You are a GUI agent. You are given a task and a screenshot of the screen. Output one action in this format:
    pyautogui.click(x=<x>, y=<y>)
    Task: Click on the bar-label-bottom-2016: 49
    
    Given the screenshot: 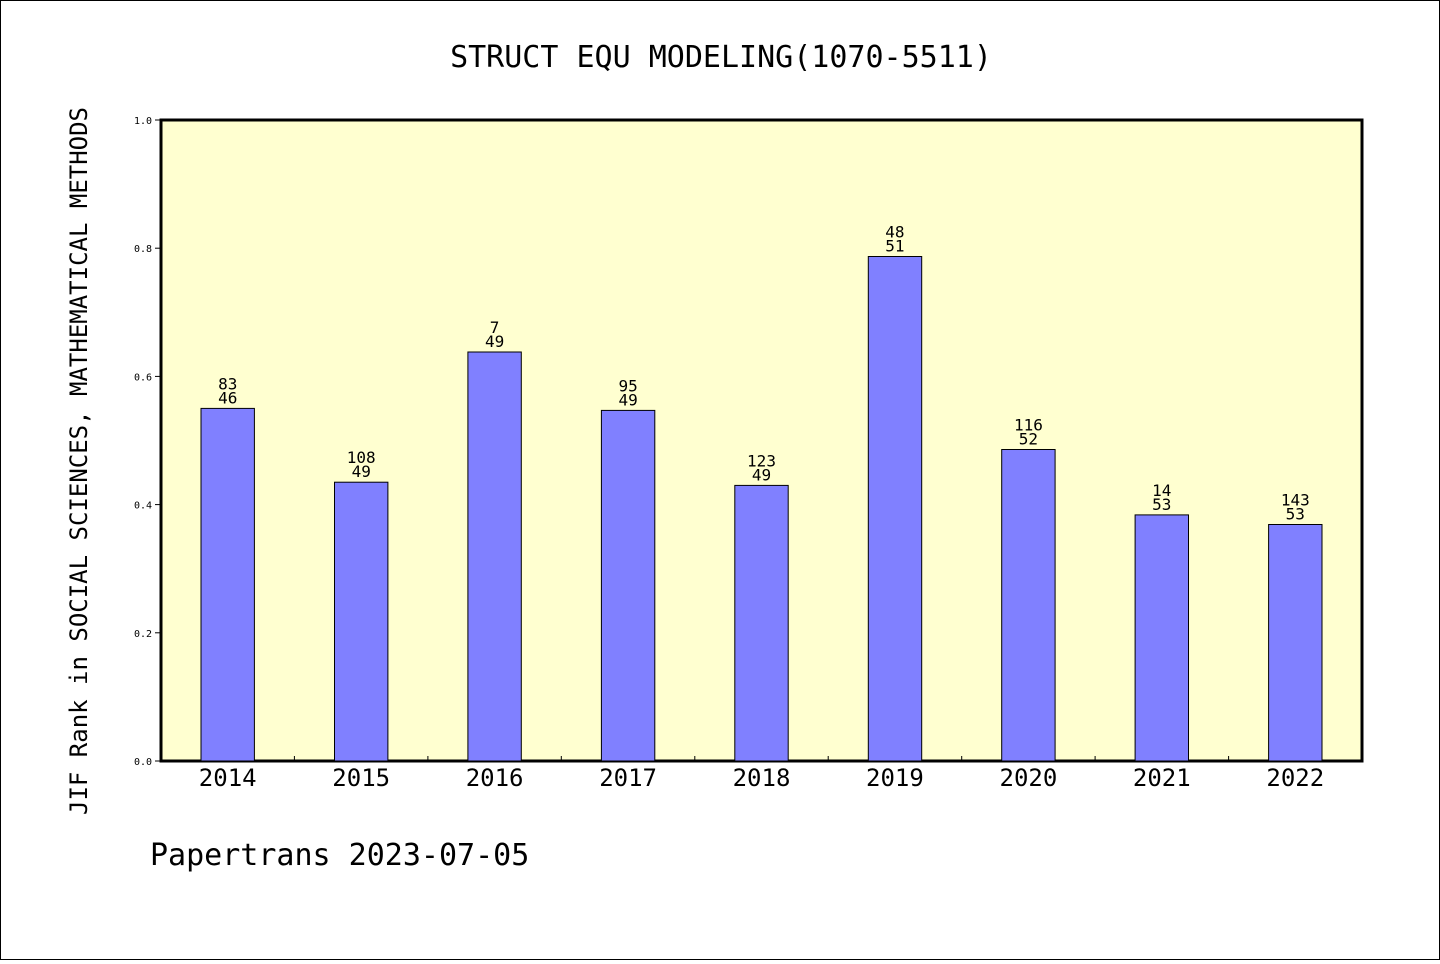 What is the action you would take?
    pyautogui.click(x=494, y=341)
    